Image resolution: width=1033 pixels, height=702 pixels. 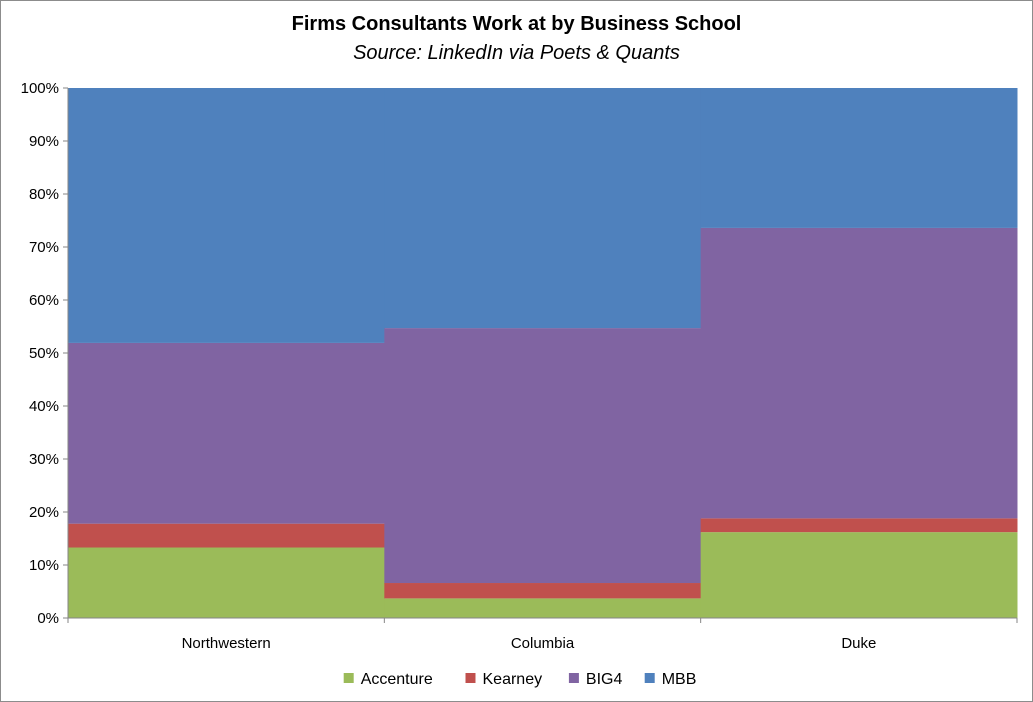 What do you see at coordinates (226, 215) in the screenshot?
I see `segment-mbb-northwestern` at bounding box center [226, 215].